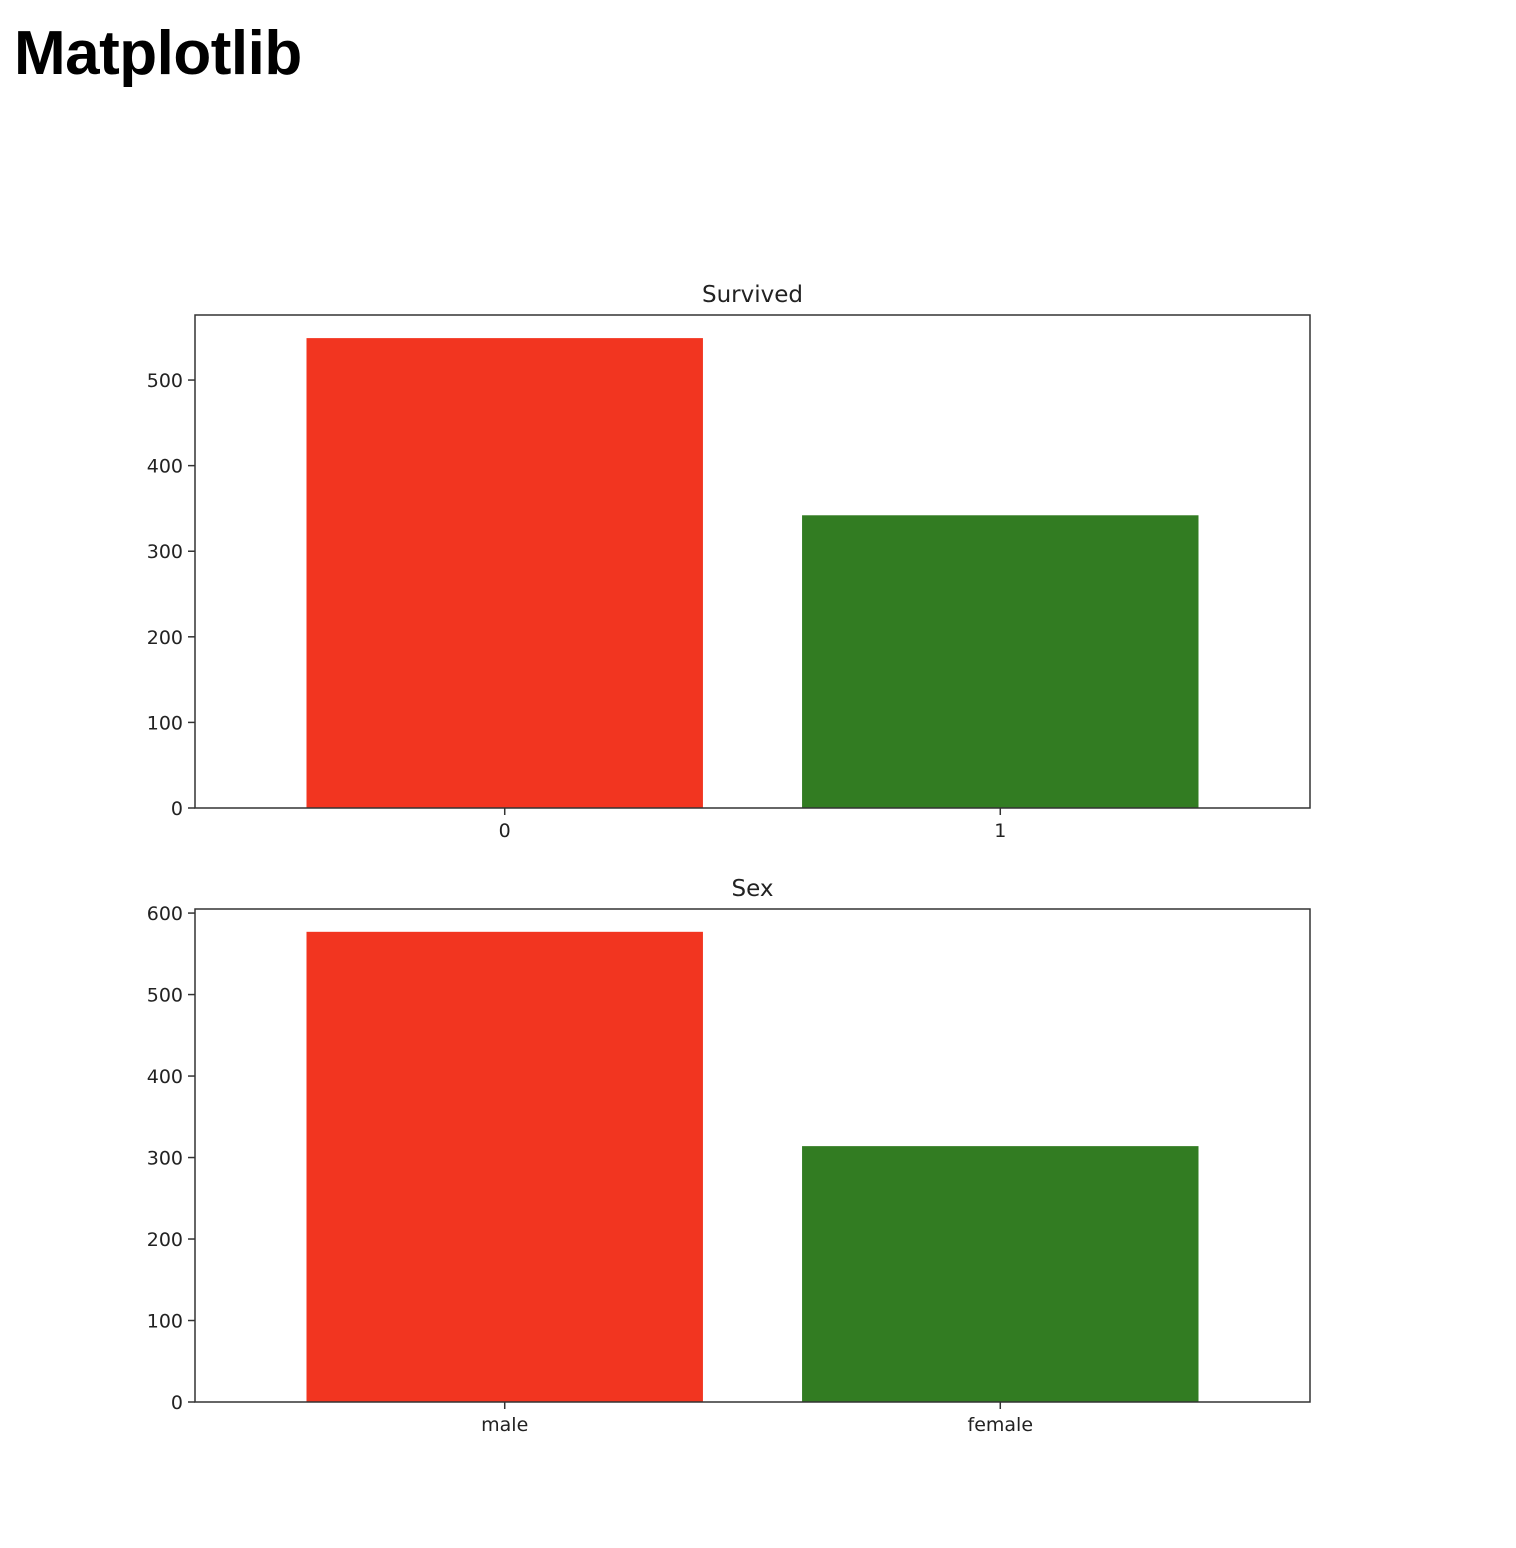 The height and width of the screenshot is (1548, 1516). Describe the element at coordinates (505, 831) in the screenshot. I see `x-tick-label: 0` at that location.